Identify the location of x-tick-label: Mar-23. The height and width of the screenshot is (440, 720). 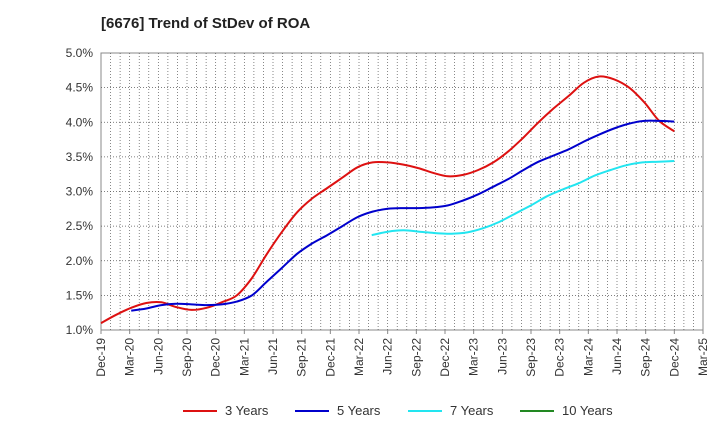
(474, 357).